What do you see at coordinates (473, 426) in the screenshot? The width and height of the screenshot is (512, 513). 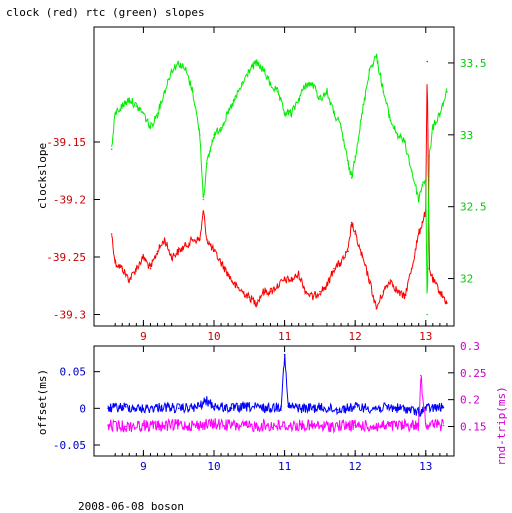 I see `bottom-right-y-tick-label: 0.15` at bounding box center [473, 426].